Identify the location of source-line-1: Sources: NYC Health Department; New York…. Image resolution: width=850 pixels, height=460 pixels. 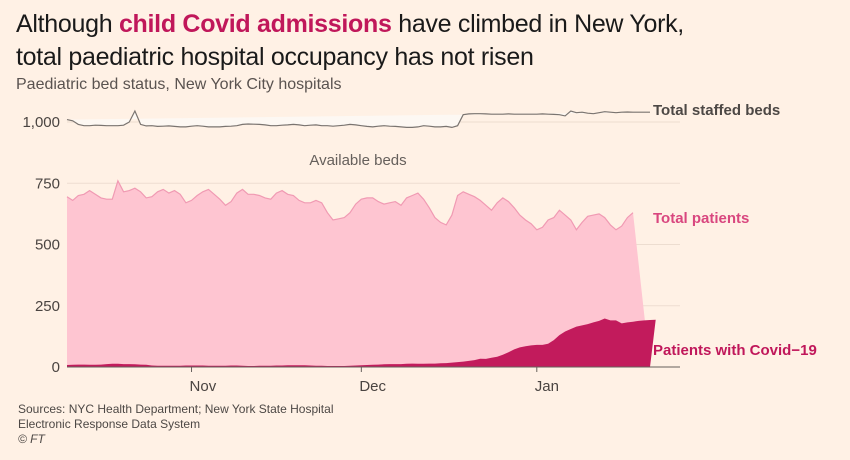
(176, 409).